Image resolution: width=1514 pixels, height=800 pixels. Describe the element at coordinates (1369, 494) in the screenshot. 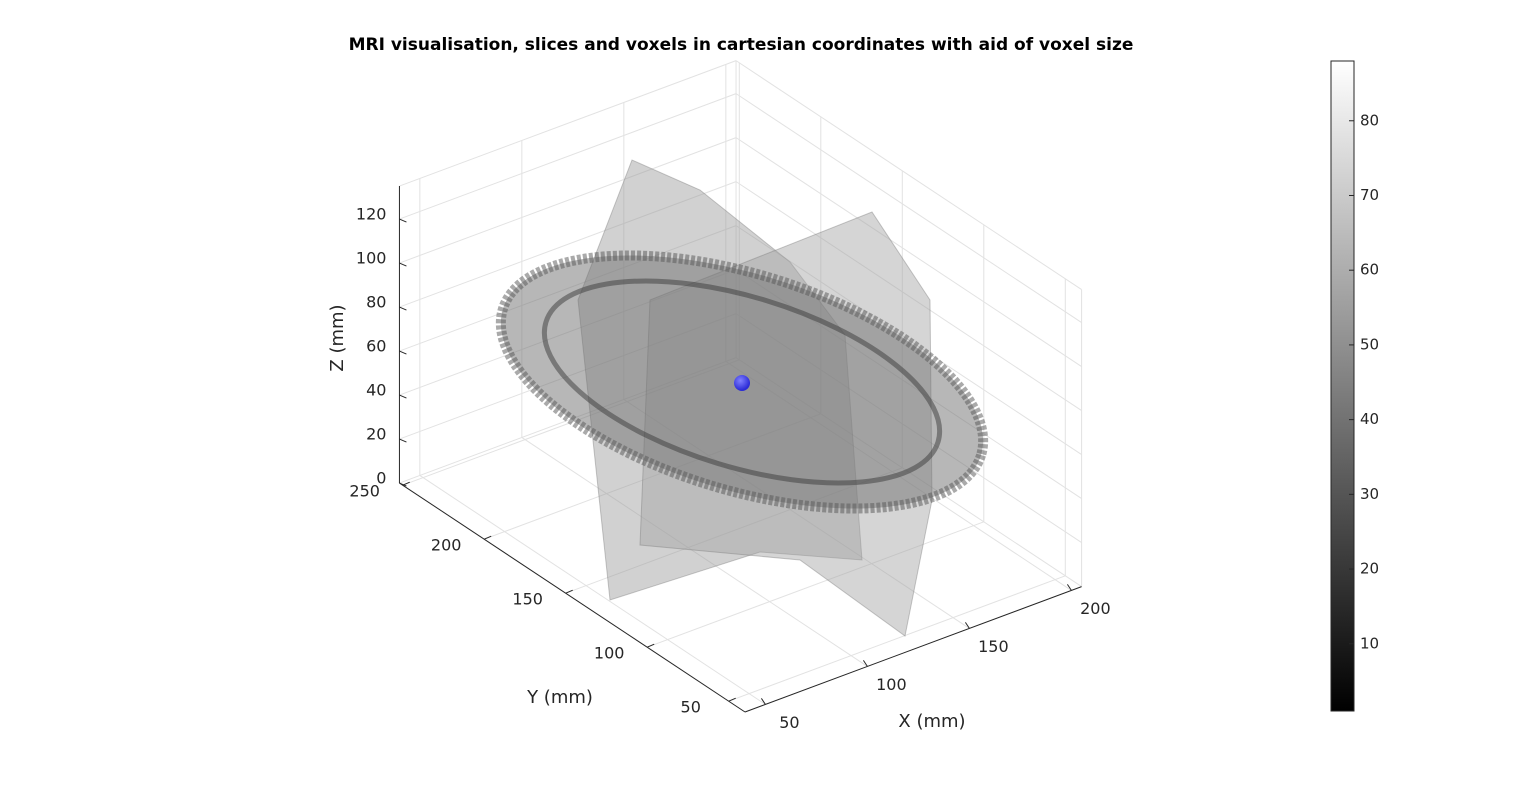

I see `colorbar-tick-label: 30` at that location.